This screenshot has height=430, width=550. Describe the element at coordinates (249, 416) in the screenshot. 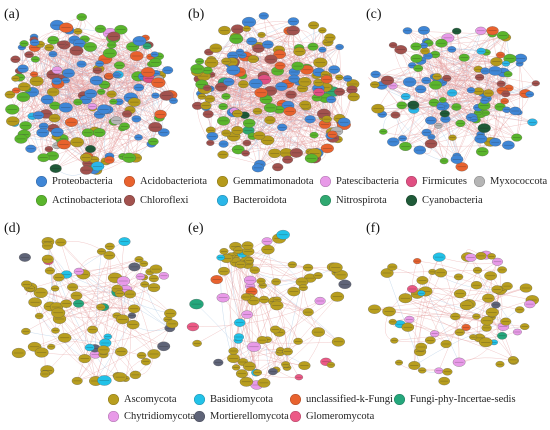

I see `legend-label: Mortierellomycota` at that location.